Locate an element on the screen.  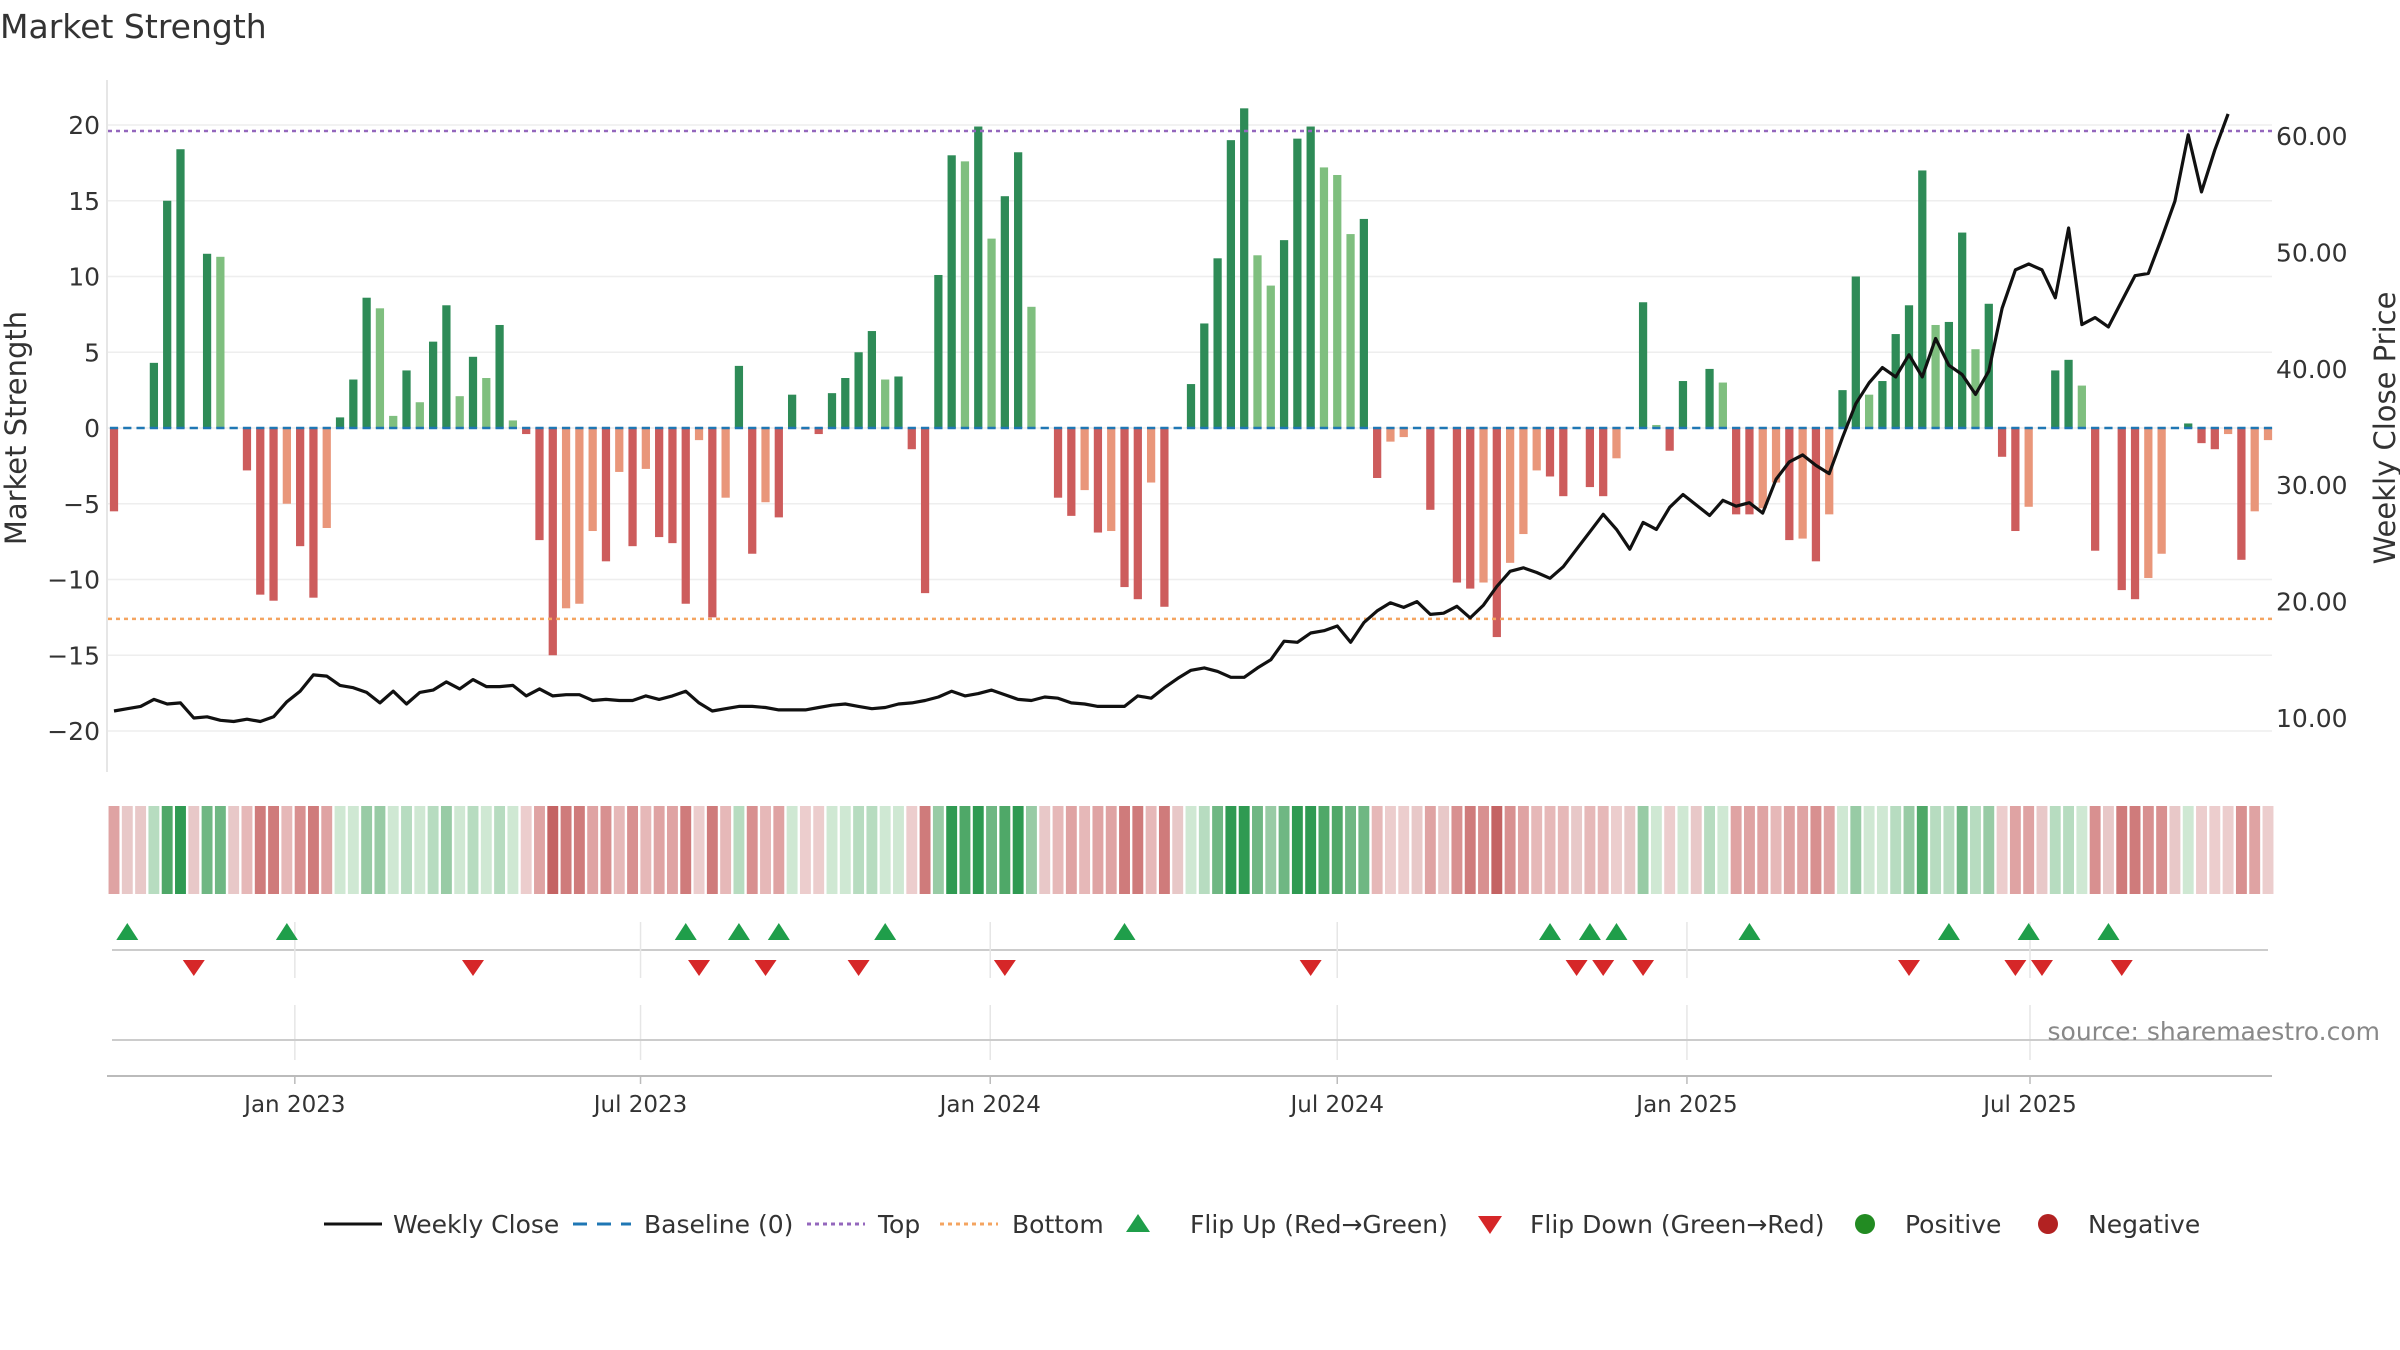
legend-weekly-close: Weekly Close is located at coordinates (476, 1224).